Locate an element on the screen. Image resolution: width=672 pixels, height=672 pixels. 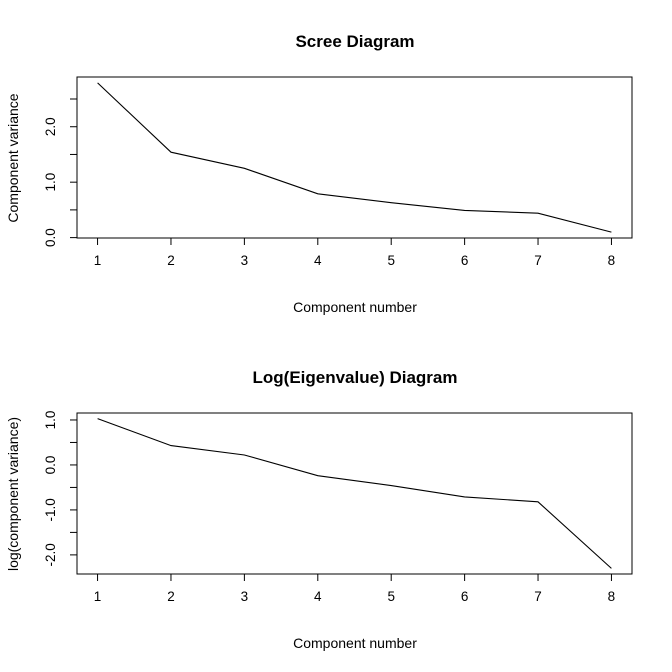
scree-plot-x-tick-label: 3 is located at coordinates (245, 260).